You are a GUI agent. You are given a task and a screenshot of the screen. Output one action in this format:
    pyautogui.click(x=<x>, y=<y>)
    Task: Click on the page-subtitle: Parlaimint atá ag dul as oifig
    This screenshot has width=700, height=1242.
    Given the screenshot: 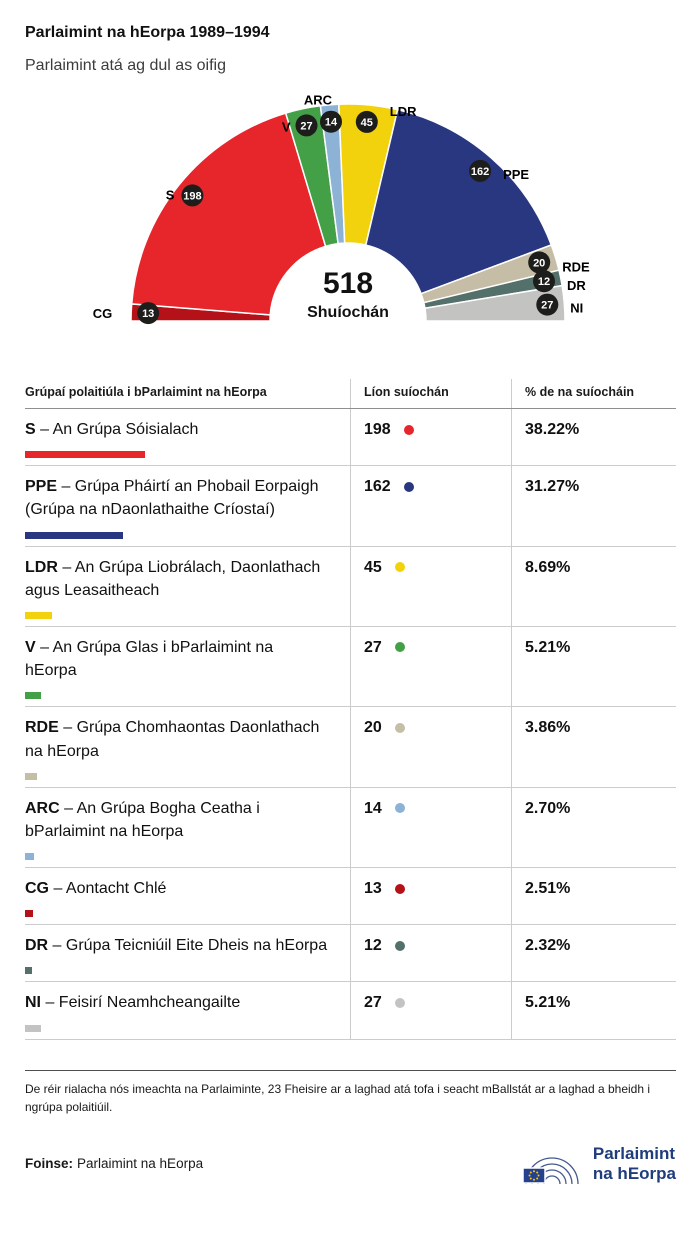 What is the action you would take?
    pyautogui.click(x=125, y=65)
    